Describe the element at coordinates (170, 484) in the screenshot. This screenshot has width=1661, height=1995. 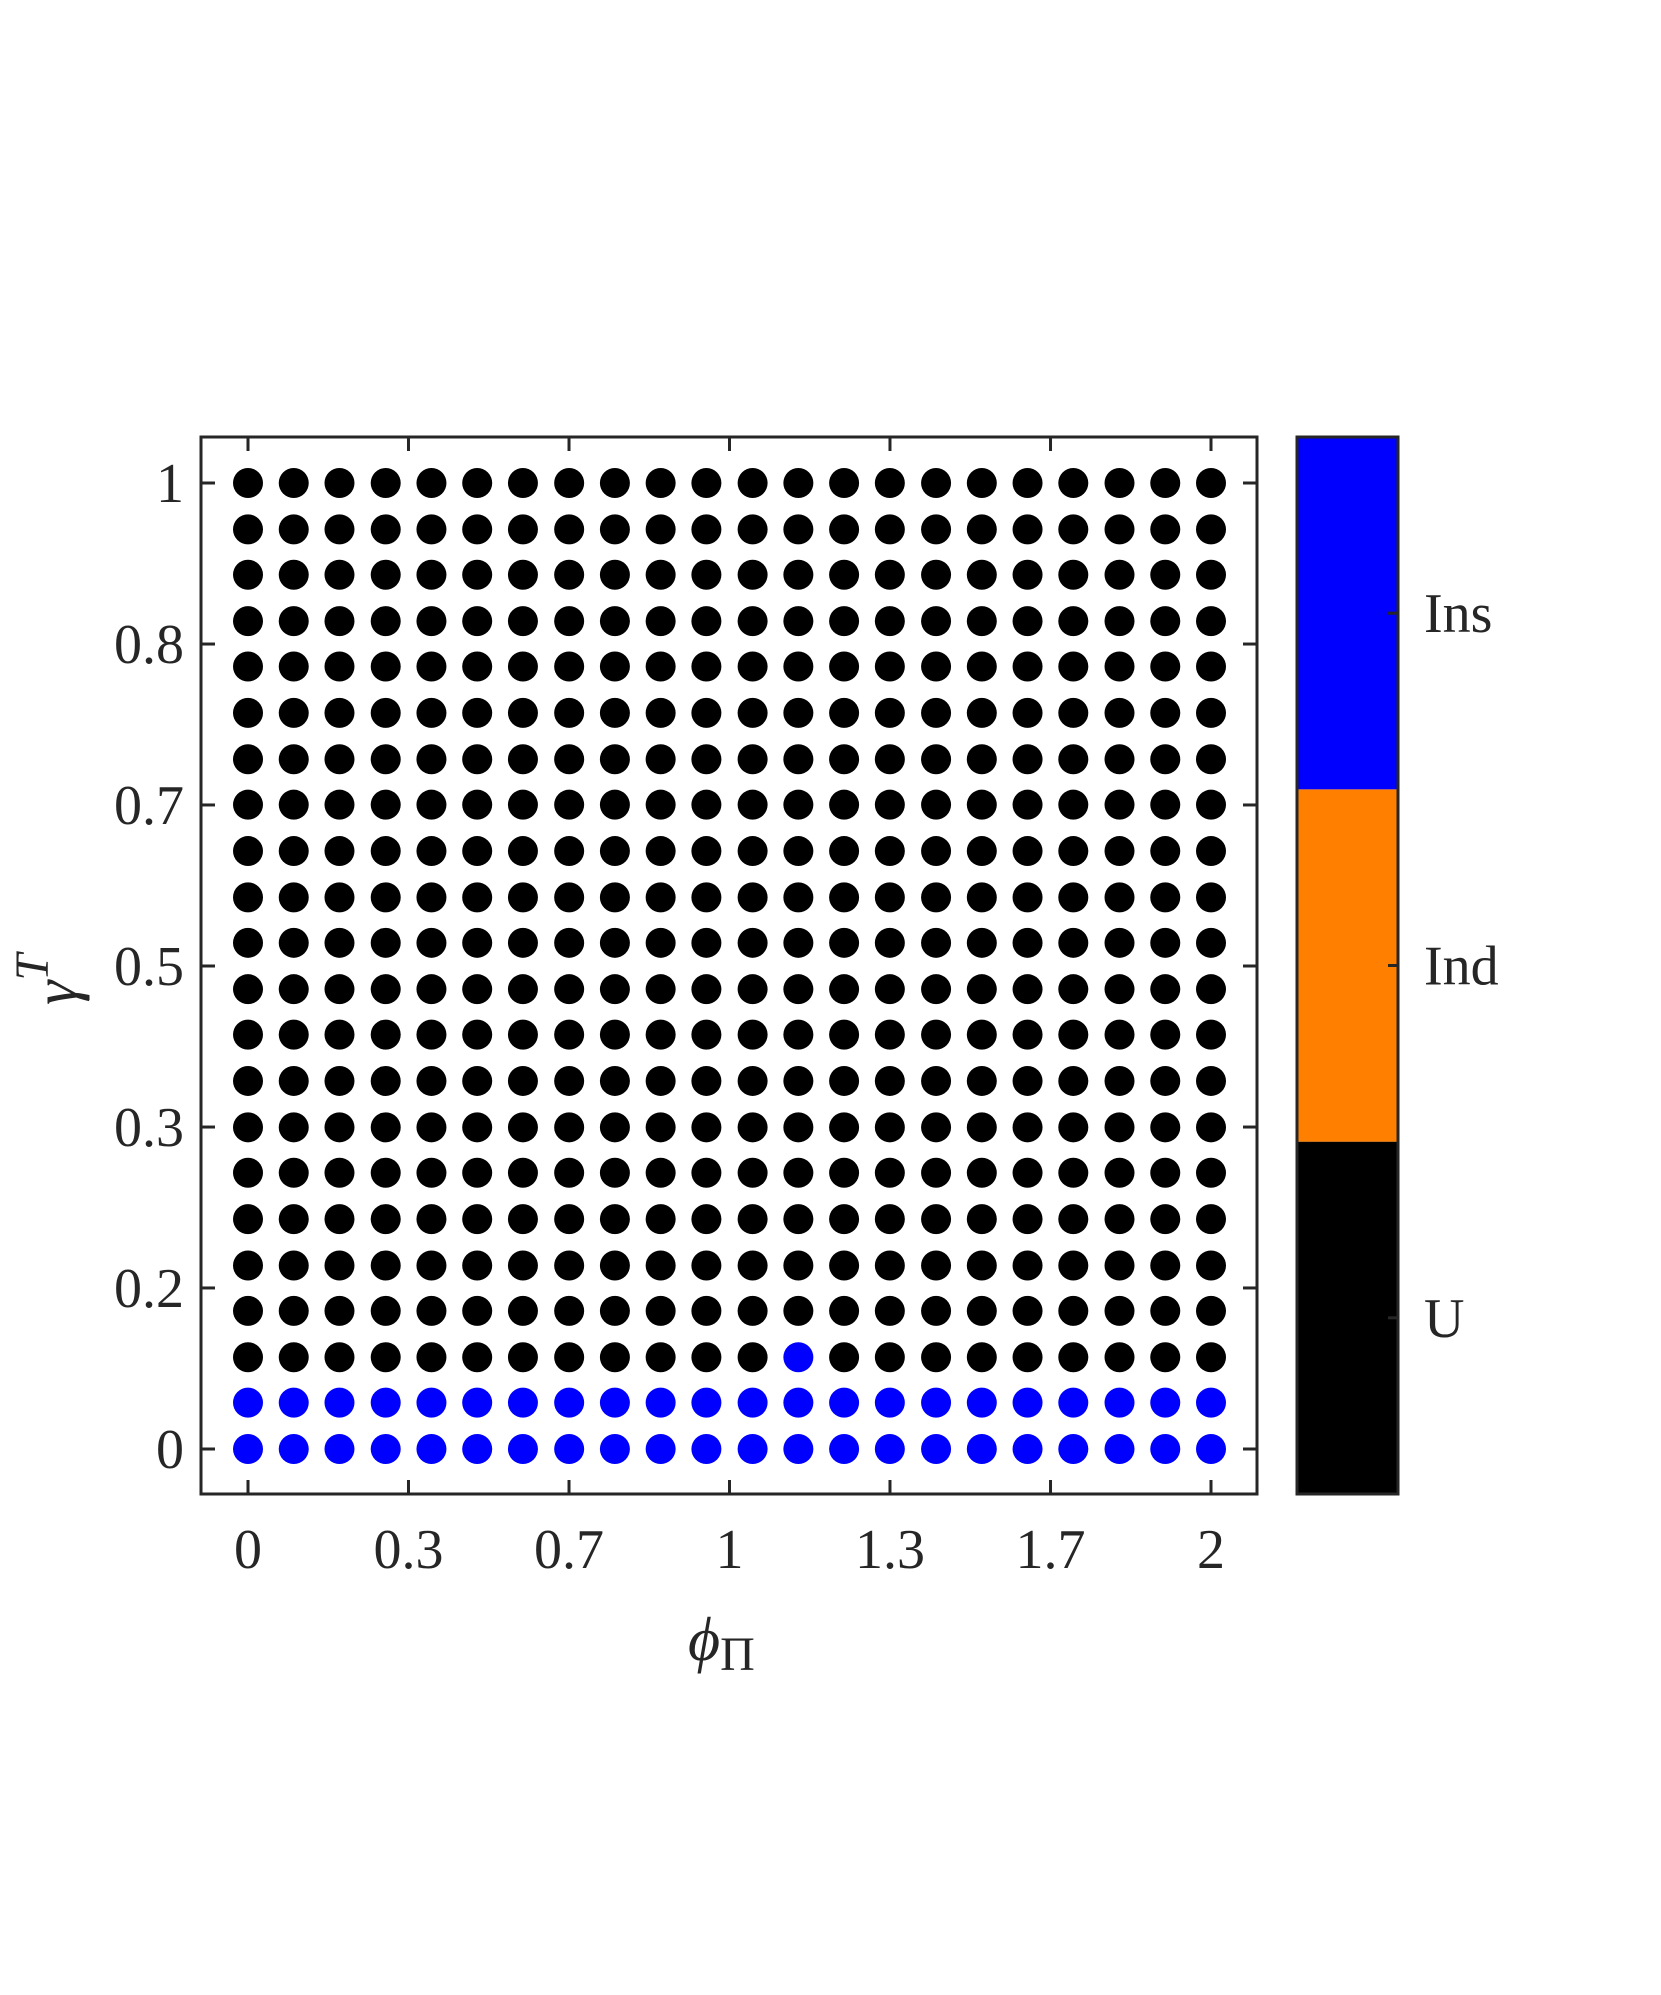
I see `y-tick-label: 1` at that location.